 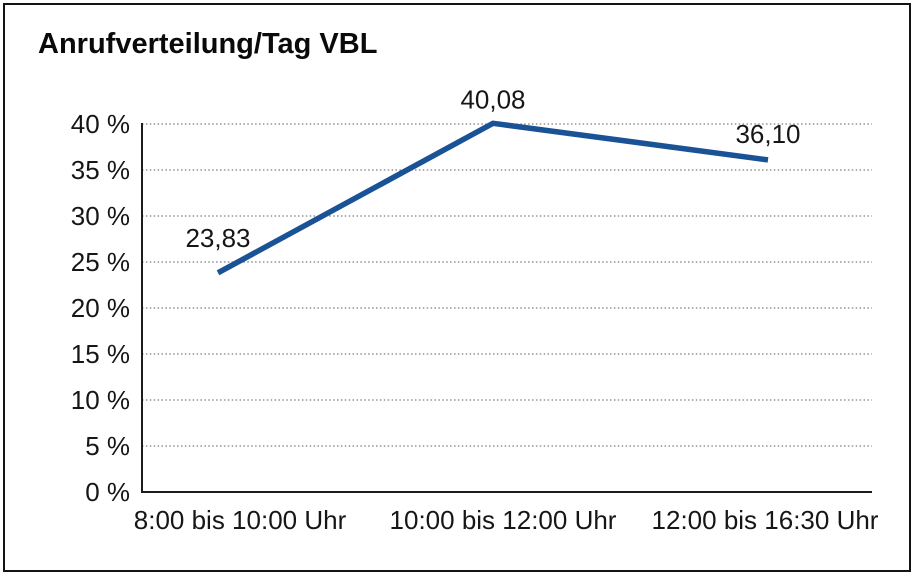 What do you see at coordinates (107, 446) in the screenshot?
I see `y-tick-label: 5 %` at bounding box center [107, 446].